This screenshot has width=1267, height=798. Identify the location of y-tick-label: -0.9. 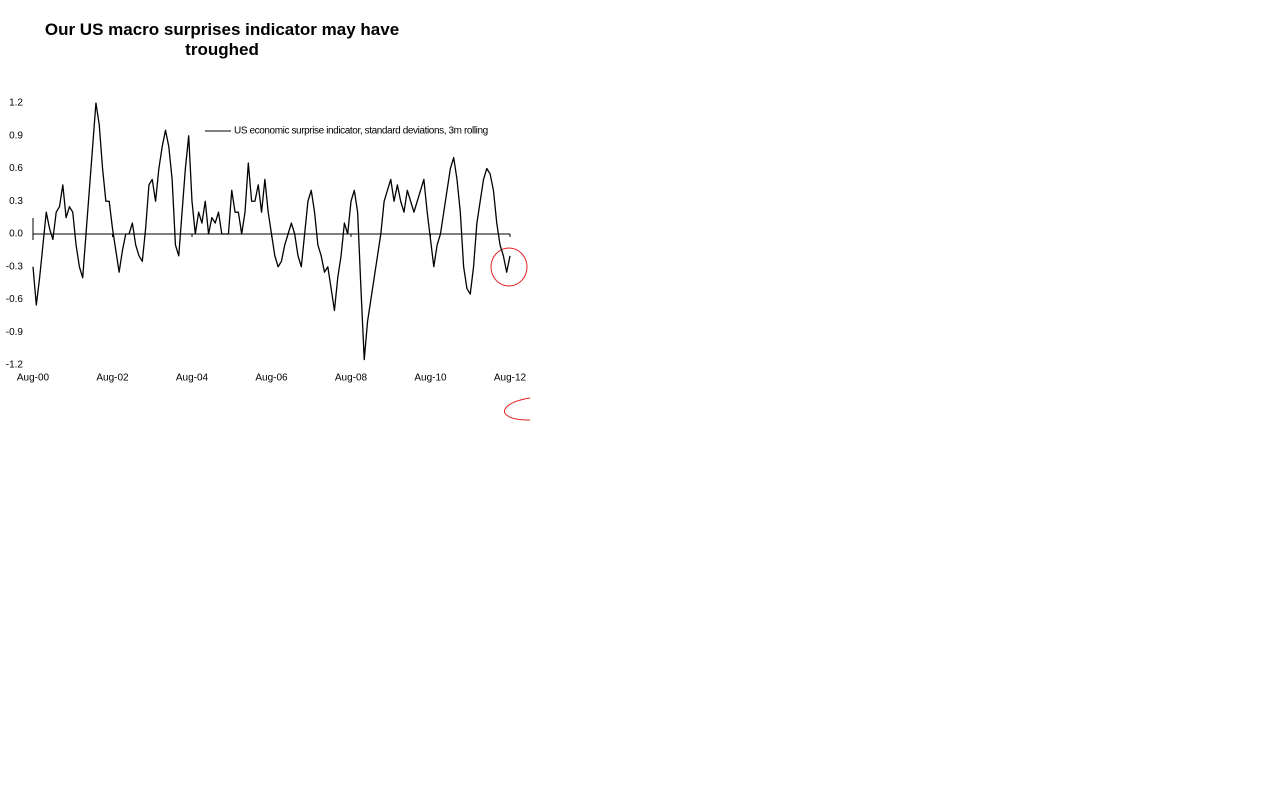
(15, 332).